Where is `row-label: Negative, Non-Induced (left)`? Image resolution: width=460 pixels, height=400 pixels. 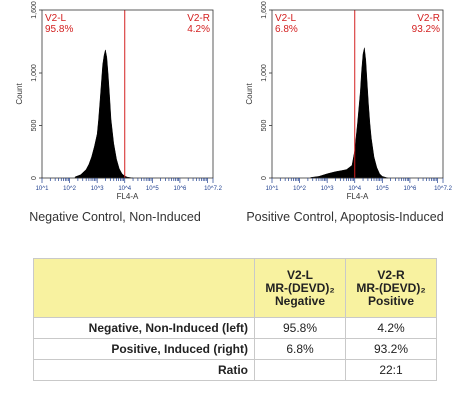
row-label: Negative, Non-Induced (left) is located at coordinates (144, 328).